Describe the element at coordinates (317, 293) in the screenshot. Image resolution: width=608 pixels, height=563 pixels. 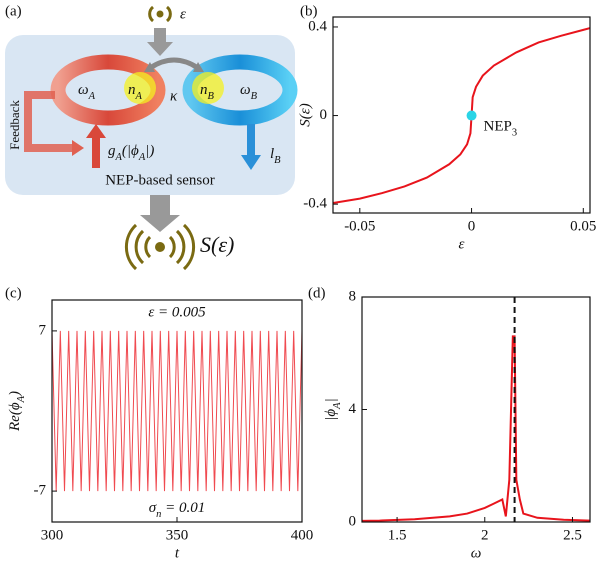
I see `panel-label: (d)` at that location.